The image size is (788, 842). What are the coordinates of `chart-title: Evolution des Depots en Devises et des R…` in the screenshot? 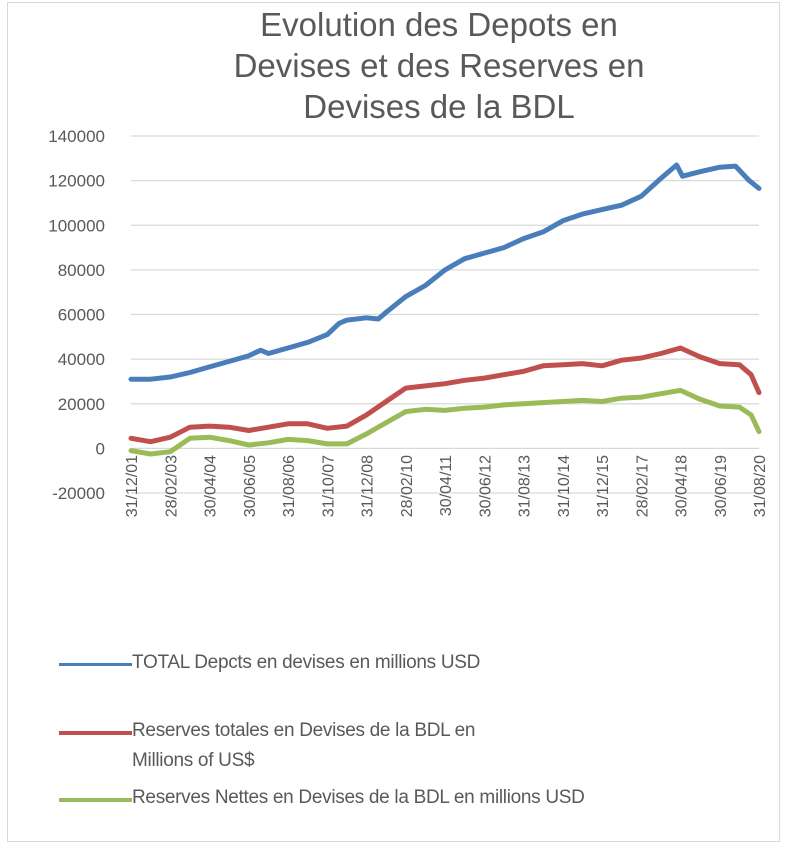 It's located at (394, 65).